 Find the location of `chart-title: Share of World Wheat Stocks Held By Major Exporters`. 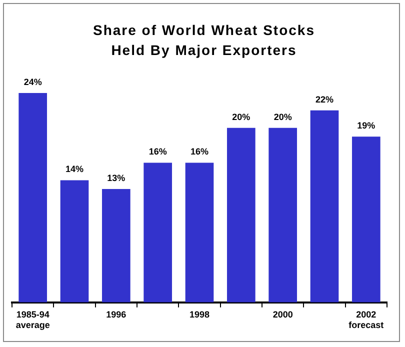

chart-title: Share of World Wheat Stocks Held By Major Exporters is located at coordinates (204, 40).